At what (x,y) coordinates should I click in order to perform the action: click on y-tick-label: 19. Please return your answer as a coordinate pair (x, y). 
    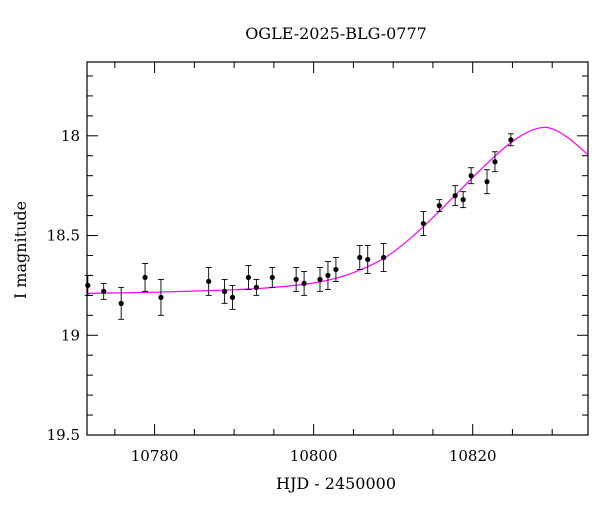
    Looking at the image, I should click on (70, 335).